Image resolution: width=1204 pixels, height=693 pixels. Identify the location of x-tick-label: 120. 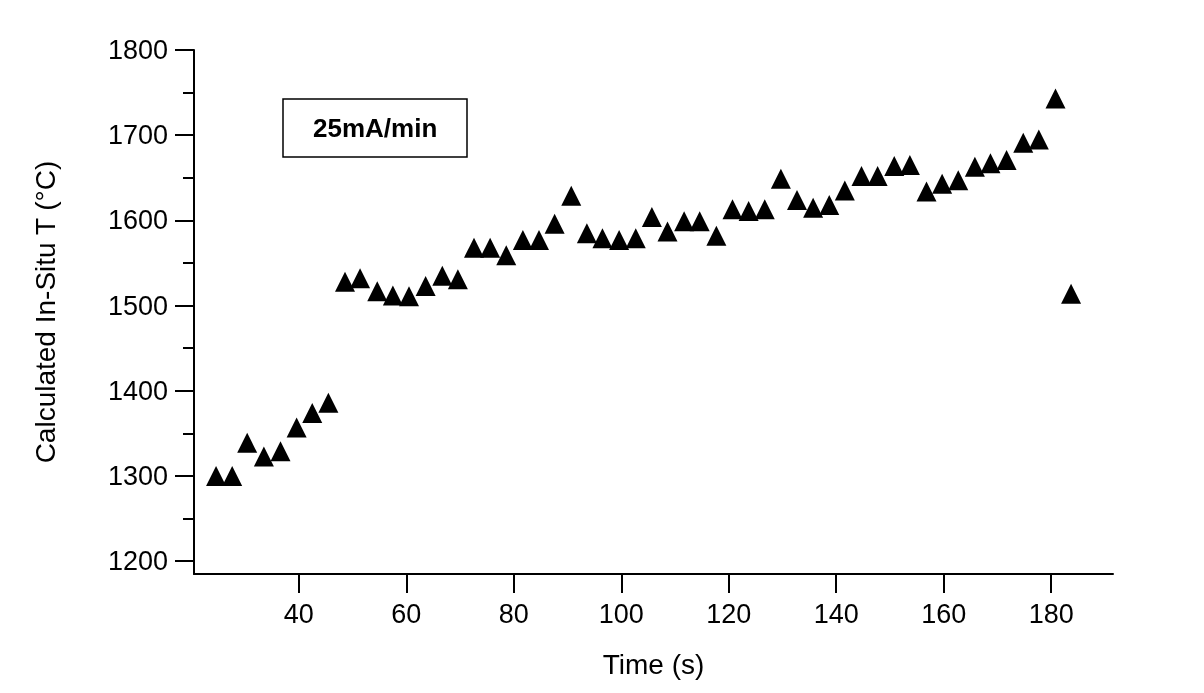
(729, 613).